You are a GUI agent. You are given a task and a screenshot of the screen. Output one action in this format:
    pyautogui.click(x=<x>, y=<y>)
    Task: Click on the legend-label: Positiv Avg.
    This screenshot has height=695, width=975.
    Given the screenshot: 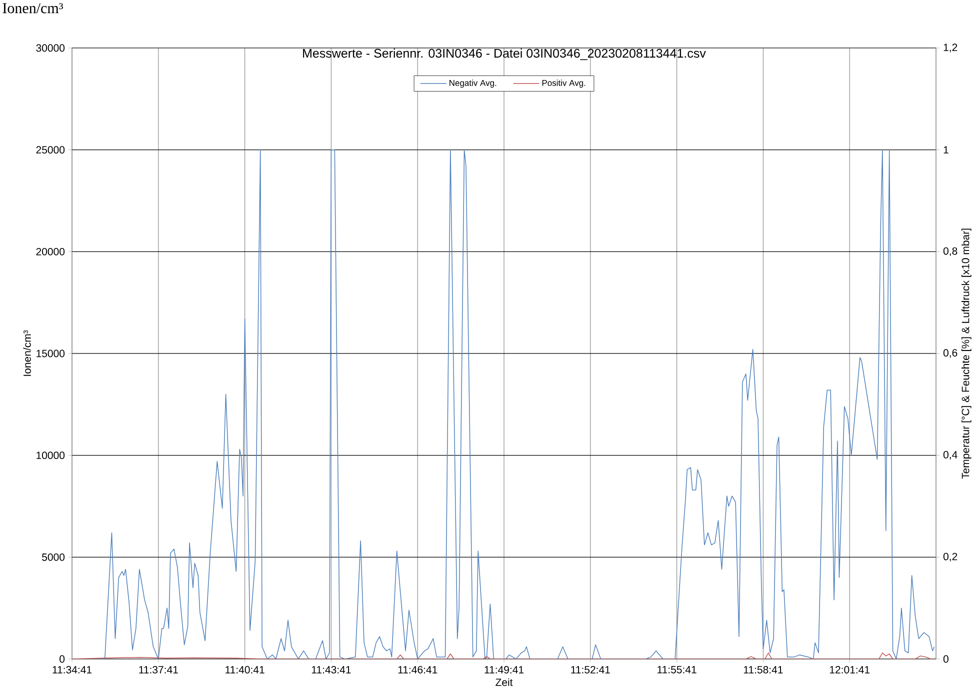 What is the action you would take?
    pyautogui.click(x=564, y=84)
    